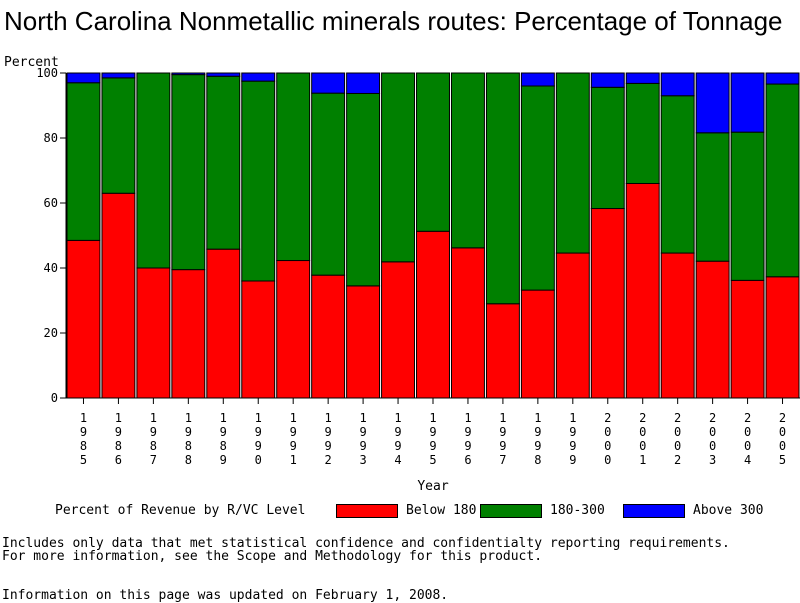  I want to click on y-tick-label: 60, so click(51, 203).